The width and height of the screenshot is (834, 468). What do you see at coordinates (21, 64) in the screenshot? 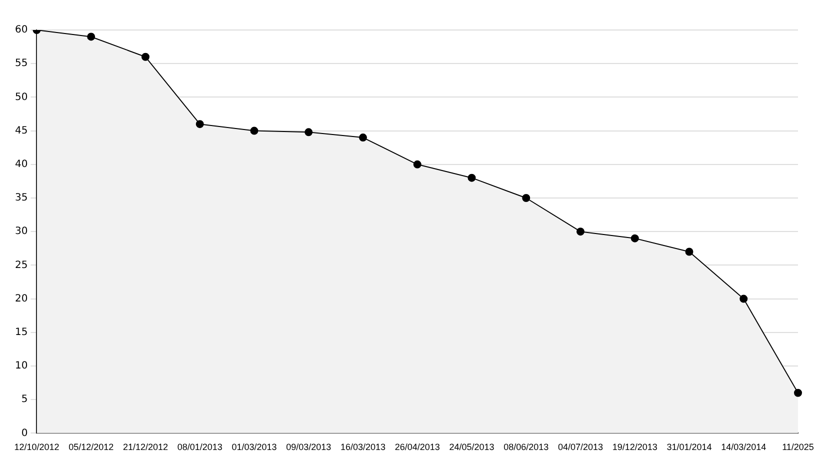
I see `y-tick-label: 55` at bounding box center [21, 64].